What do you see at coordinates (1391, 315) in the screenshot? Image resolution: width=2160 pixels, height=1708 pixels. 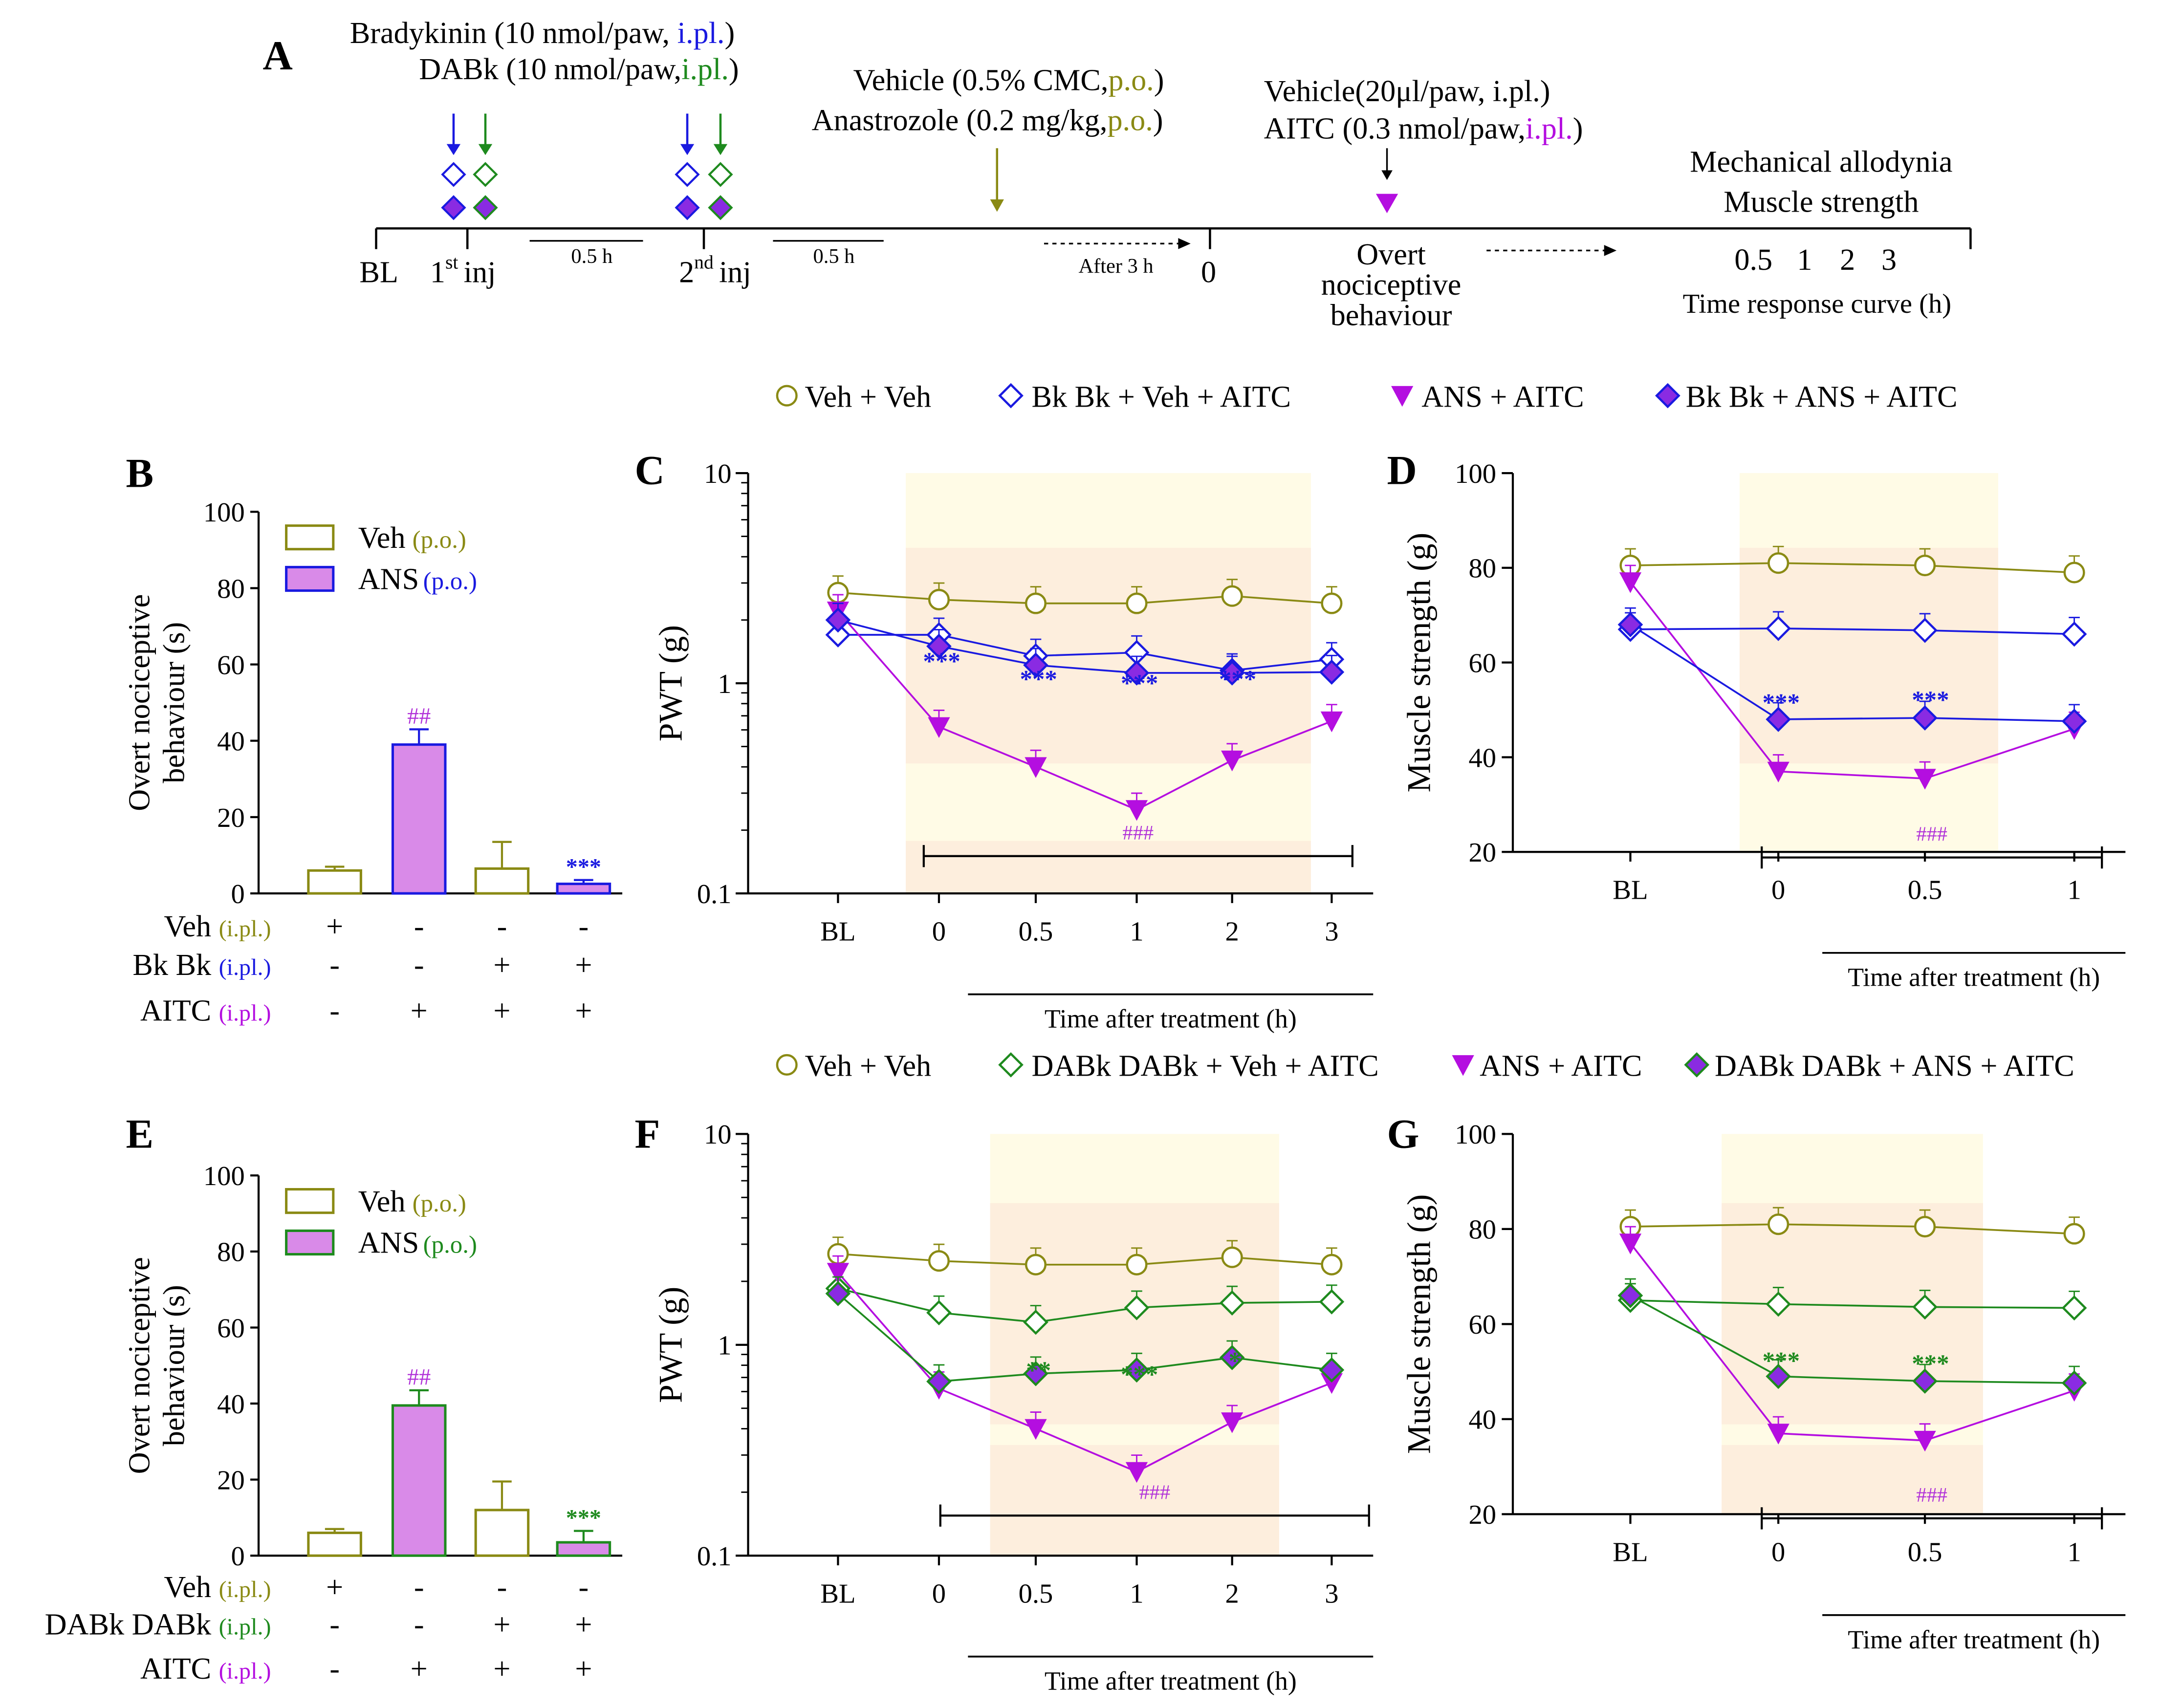 I see `overt-label-3: behaviour` at bounding box center [1391, 315].